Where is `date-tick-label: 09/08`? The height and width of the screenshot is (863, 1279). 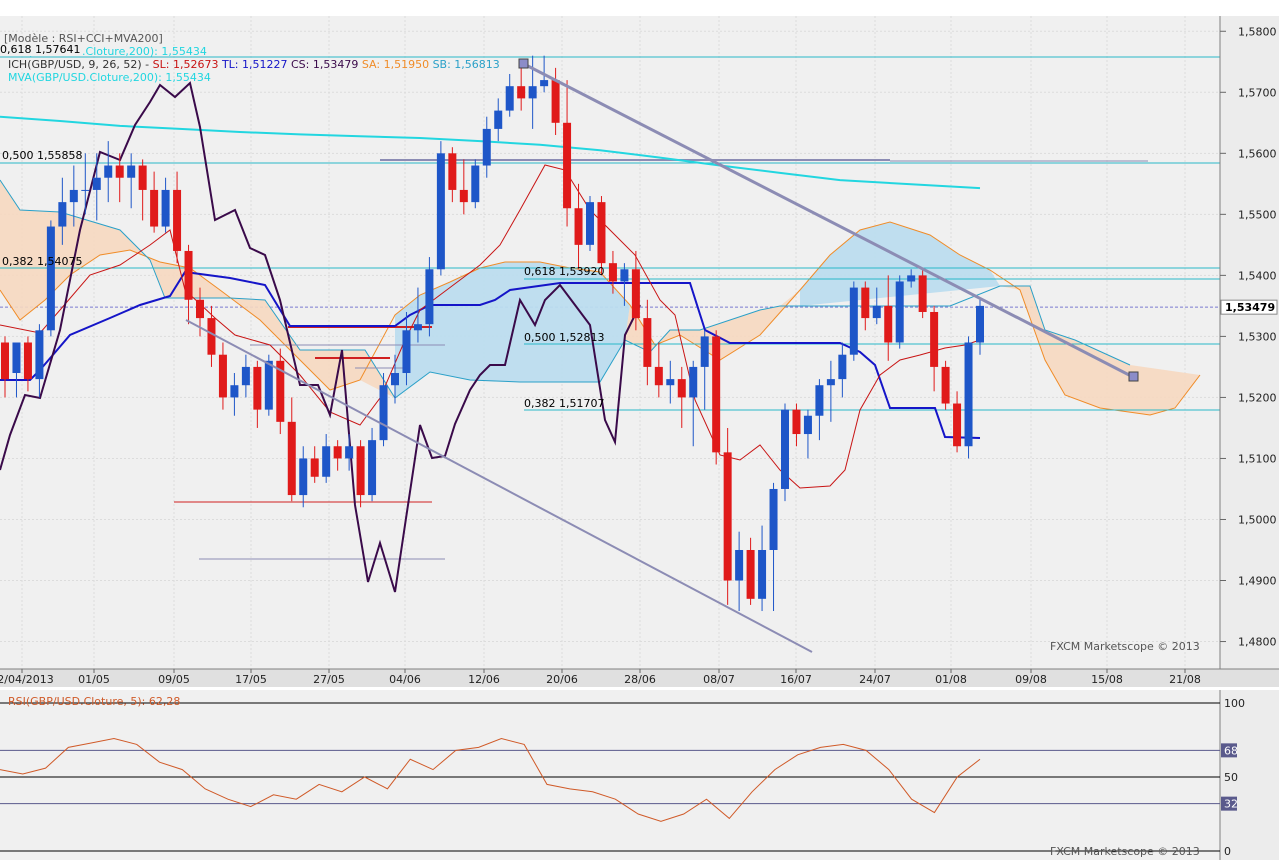
date-tick-label: 09/08 is located at coordinates (1031, 679).